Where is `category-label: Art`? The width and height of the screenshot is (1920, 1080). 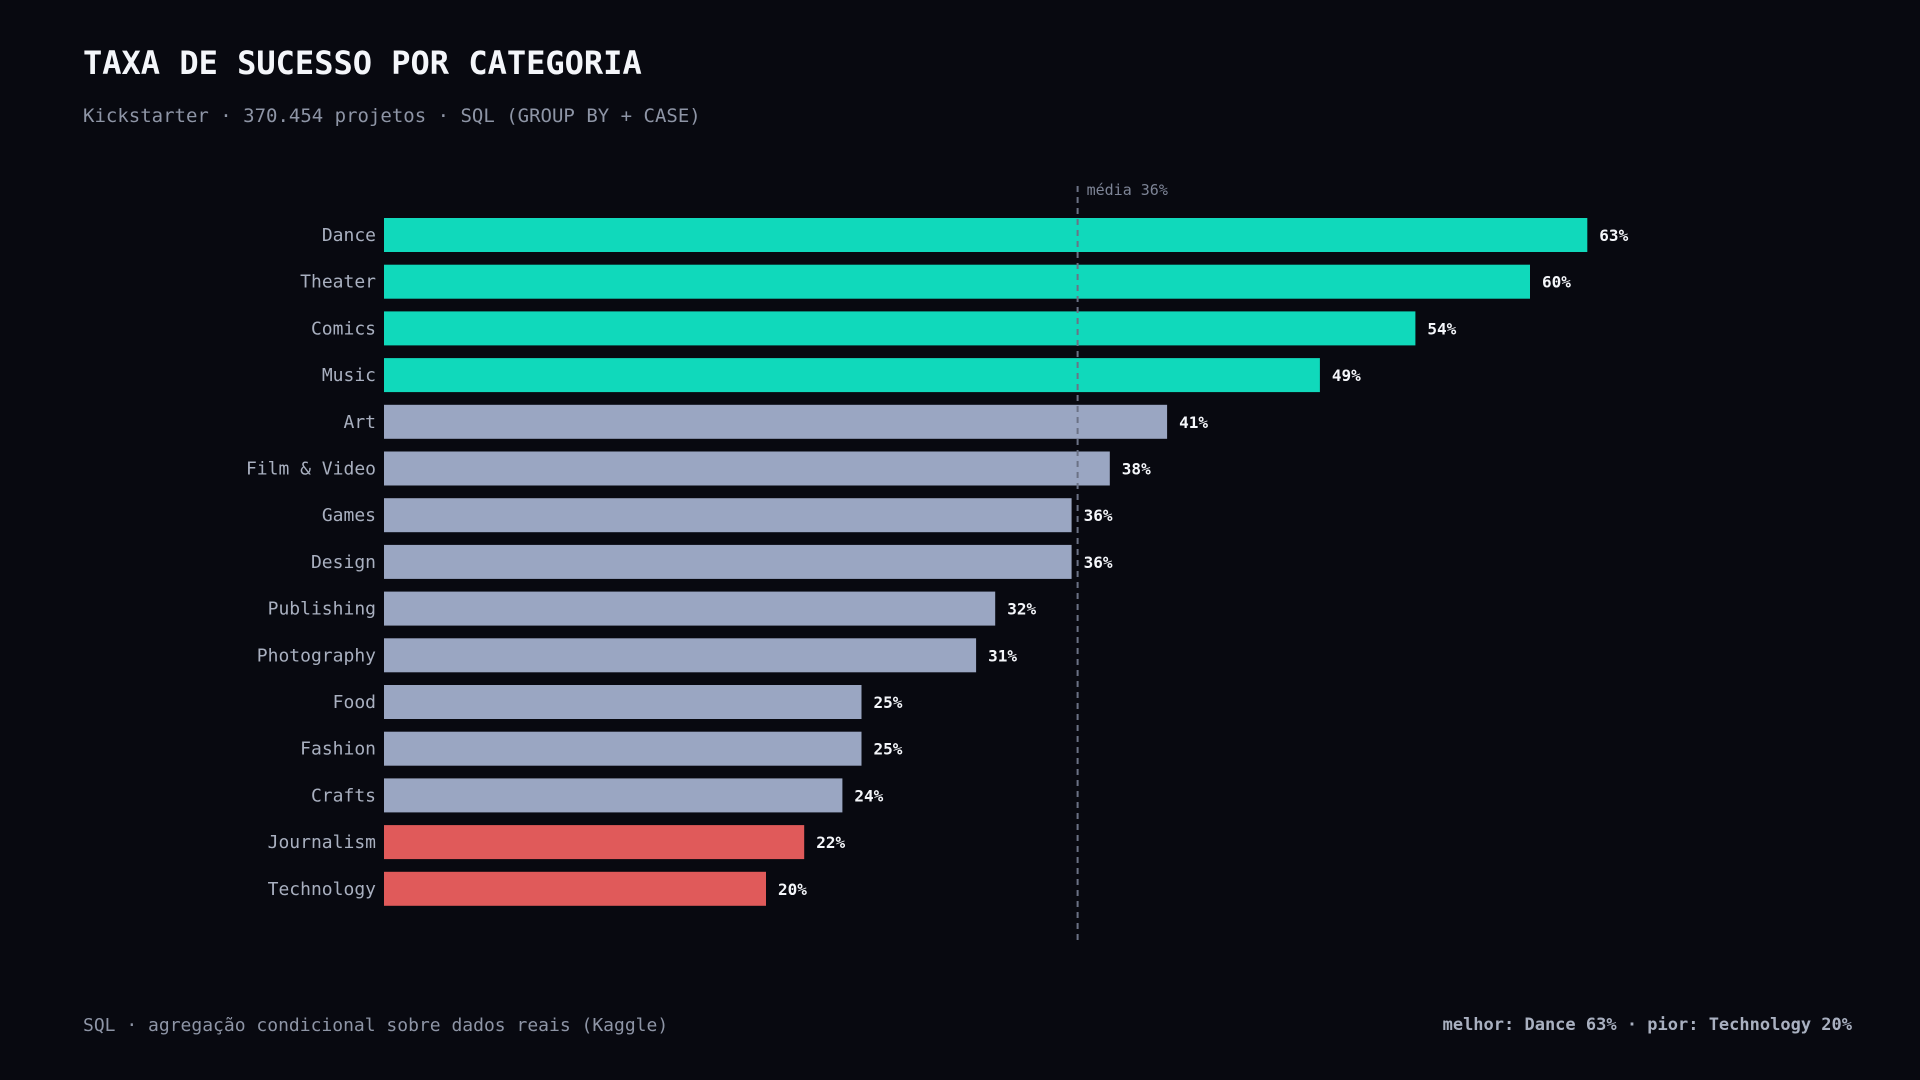 category-label: Art is located at coordinates (359, 422).